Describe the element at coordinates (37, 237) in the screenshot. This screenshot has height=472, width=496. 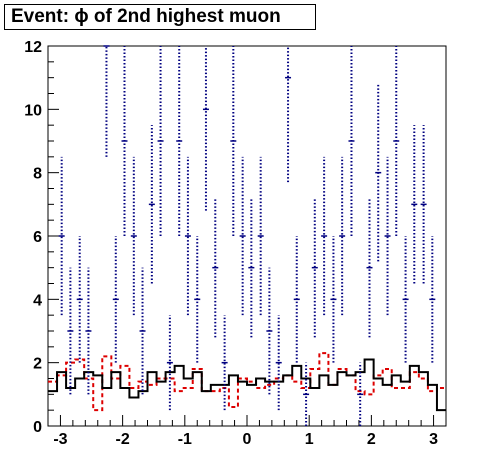
I see `y-tick-label: 6` at that location.